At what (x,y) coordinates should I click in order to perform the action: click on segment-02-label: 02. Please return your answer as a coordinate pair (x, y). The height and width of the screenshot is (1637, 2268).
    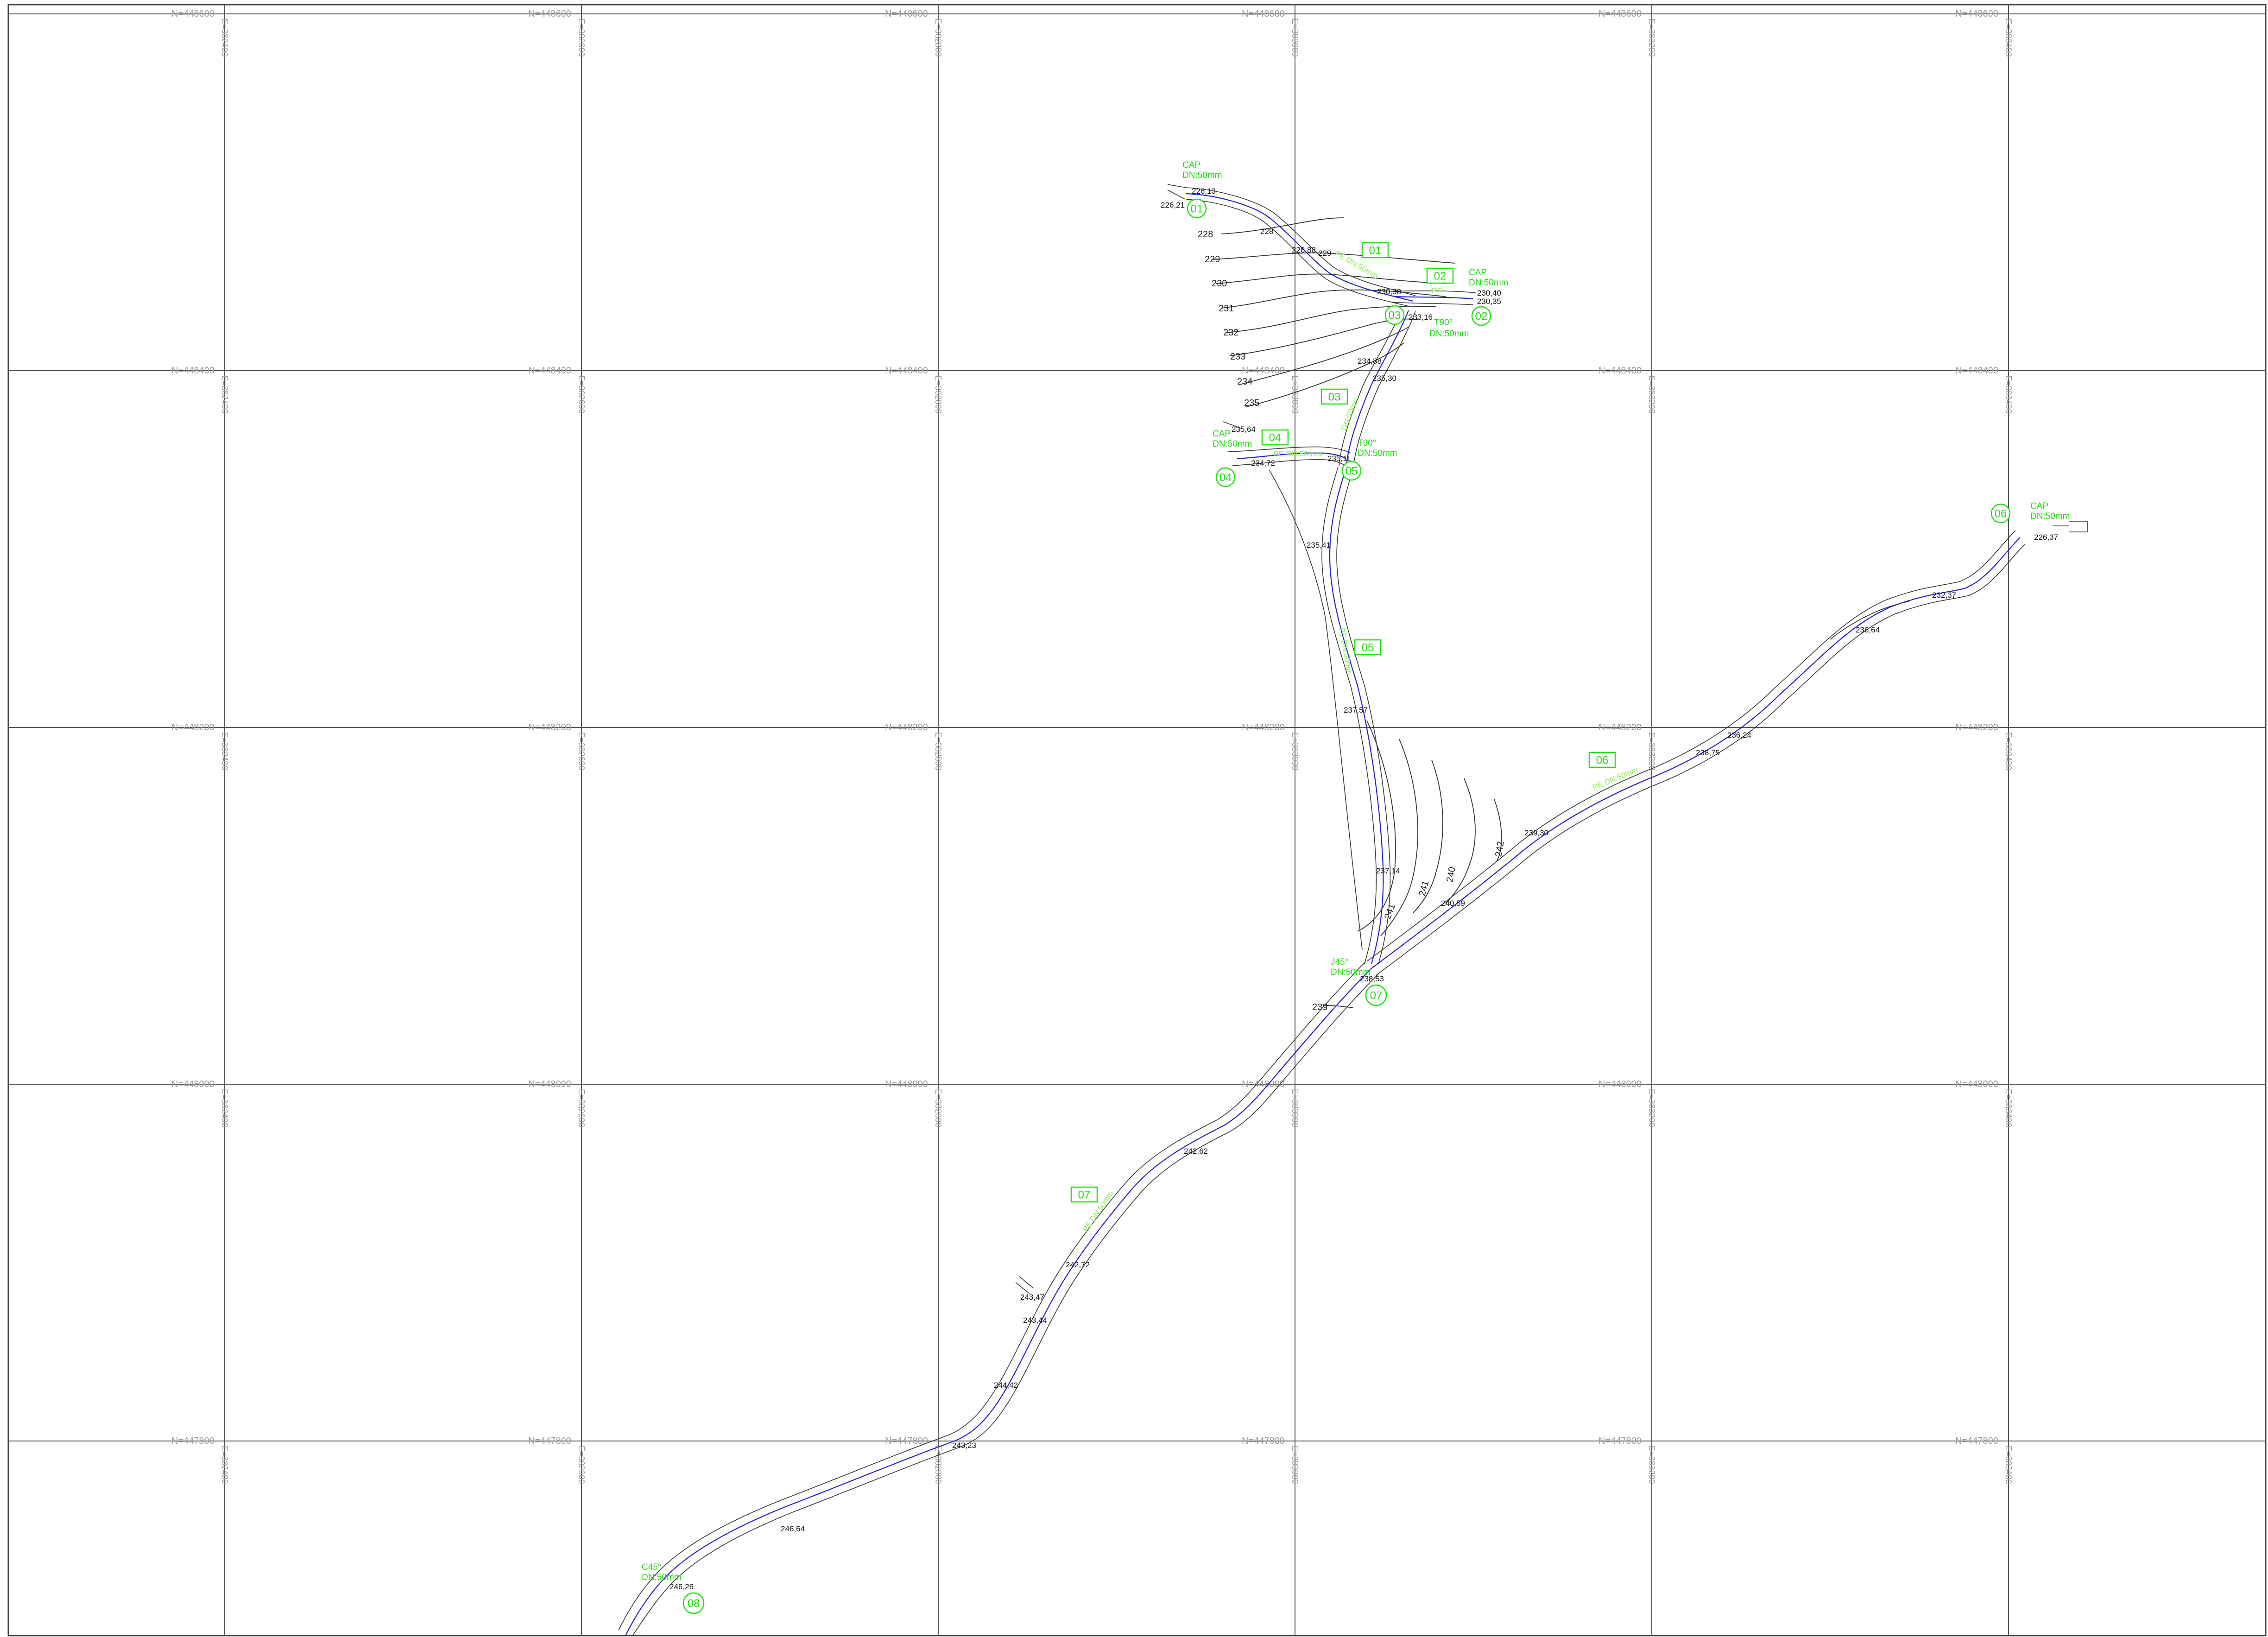
    Looking at the image, I should click on (1440, 276).